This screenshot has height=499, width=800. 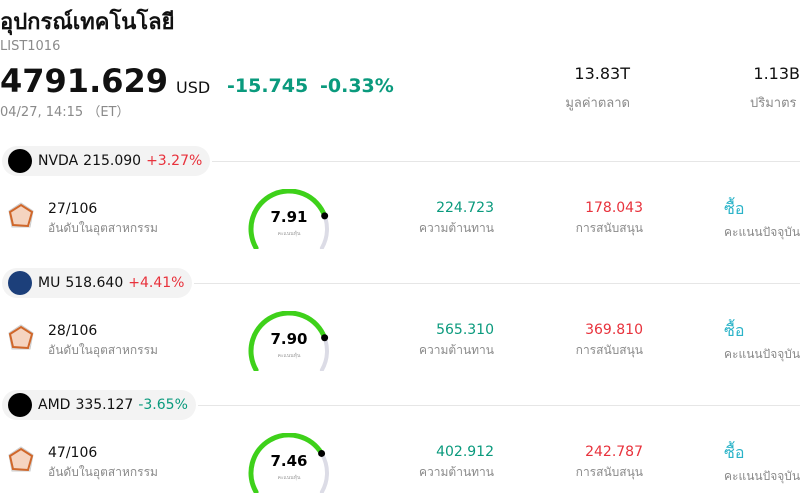 I want to click on score: 7.91, so click(x=288, y=217).